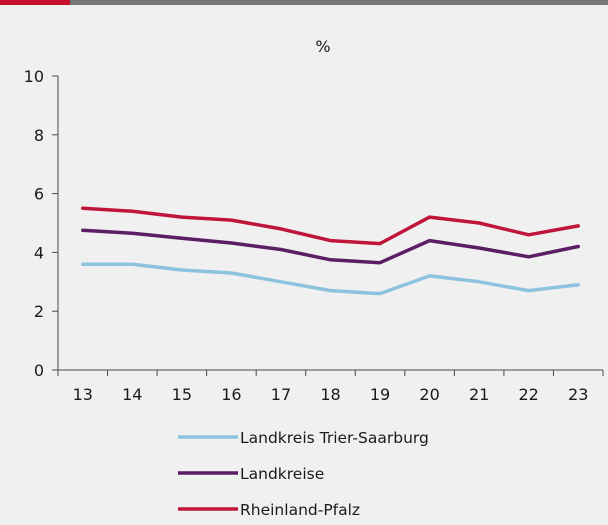  What do you see at coordinates (334, 438) in the screenshot?
I see `legend-label-1: Landkreis Trier-Saarburg` at bounding box center [334, 438].